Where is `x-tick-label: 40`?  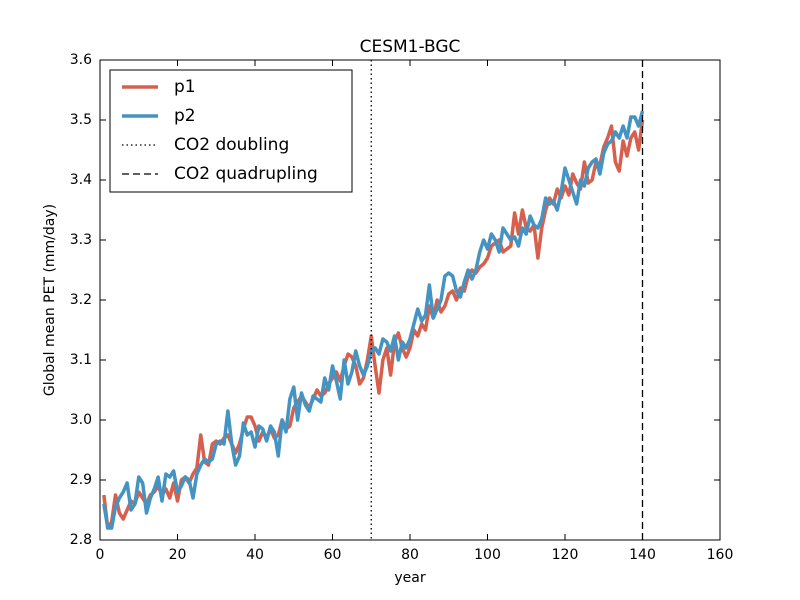
x-tick-label: 40 is located at coordinates (255, 555).